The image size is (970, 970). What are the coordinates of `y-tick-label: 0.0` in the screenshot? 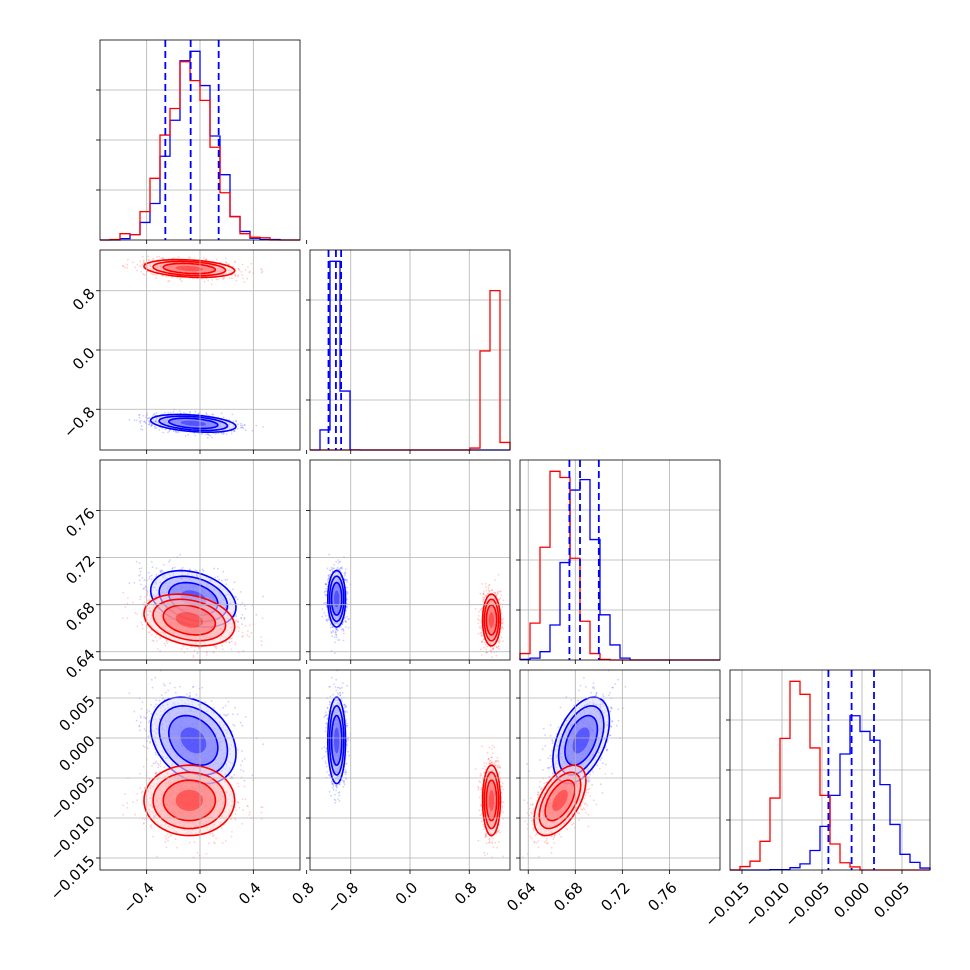 It's located at (84, 359).